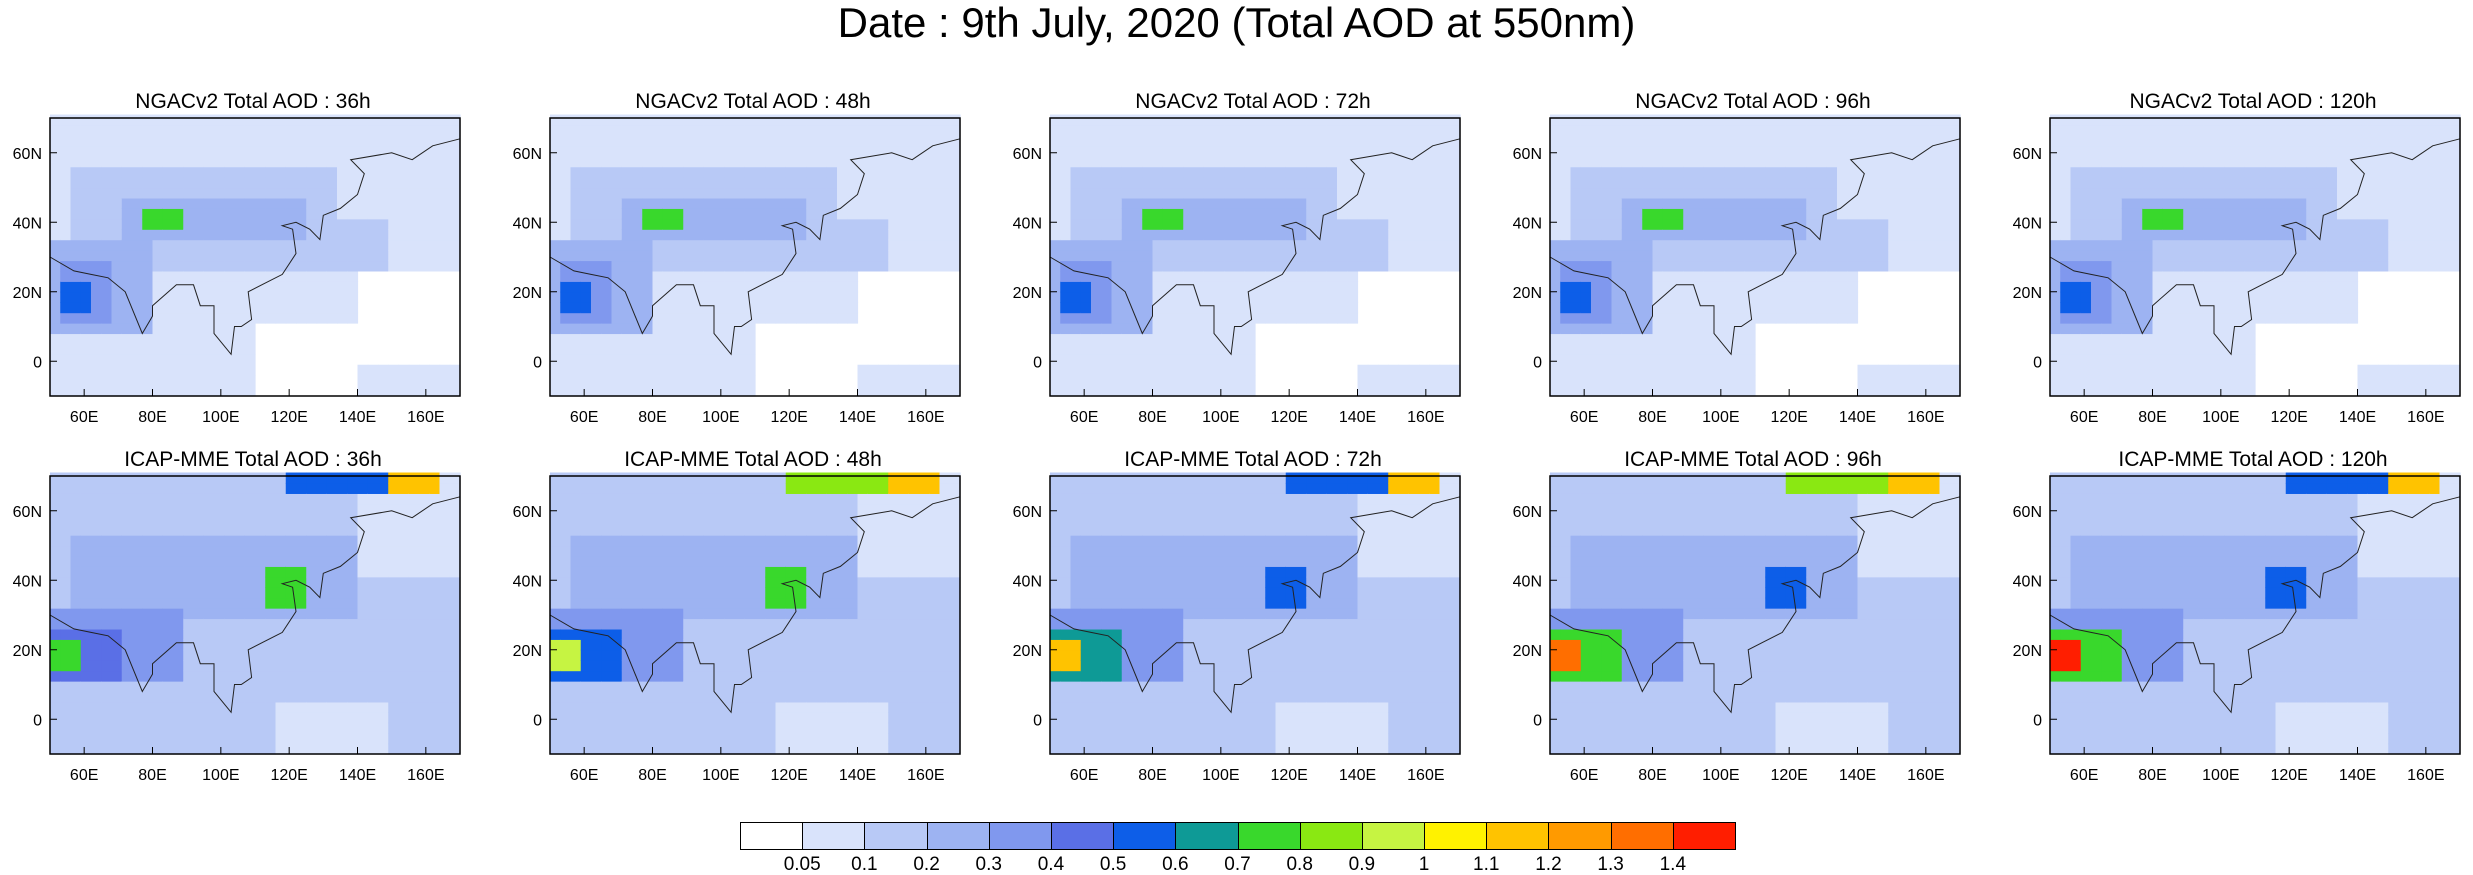 The width and height of the screenshot is (2473, 875). I want to click on colorbar-label: 0.05, so click(802, 865).